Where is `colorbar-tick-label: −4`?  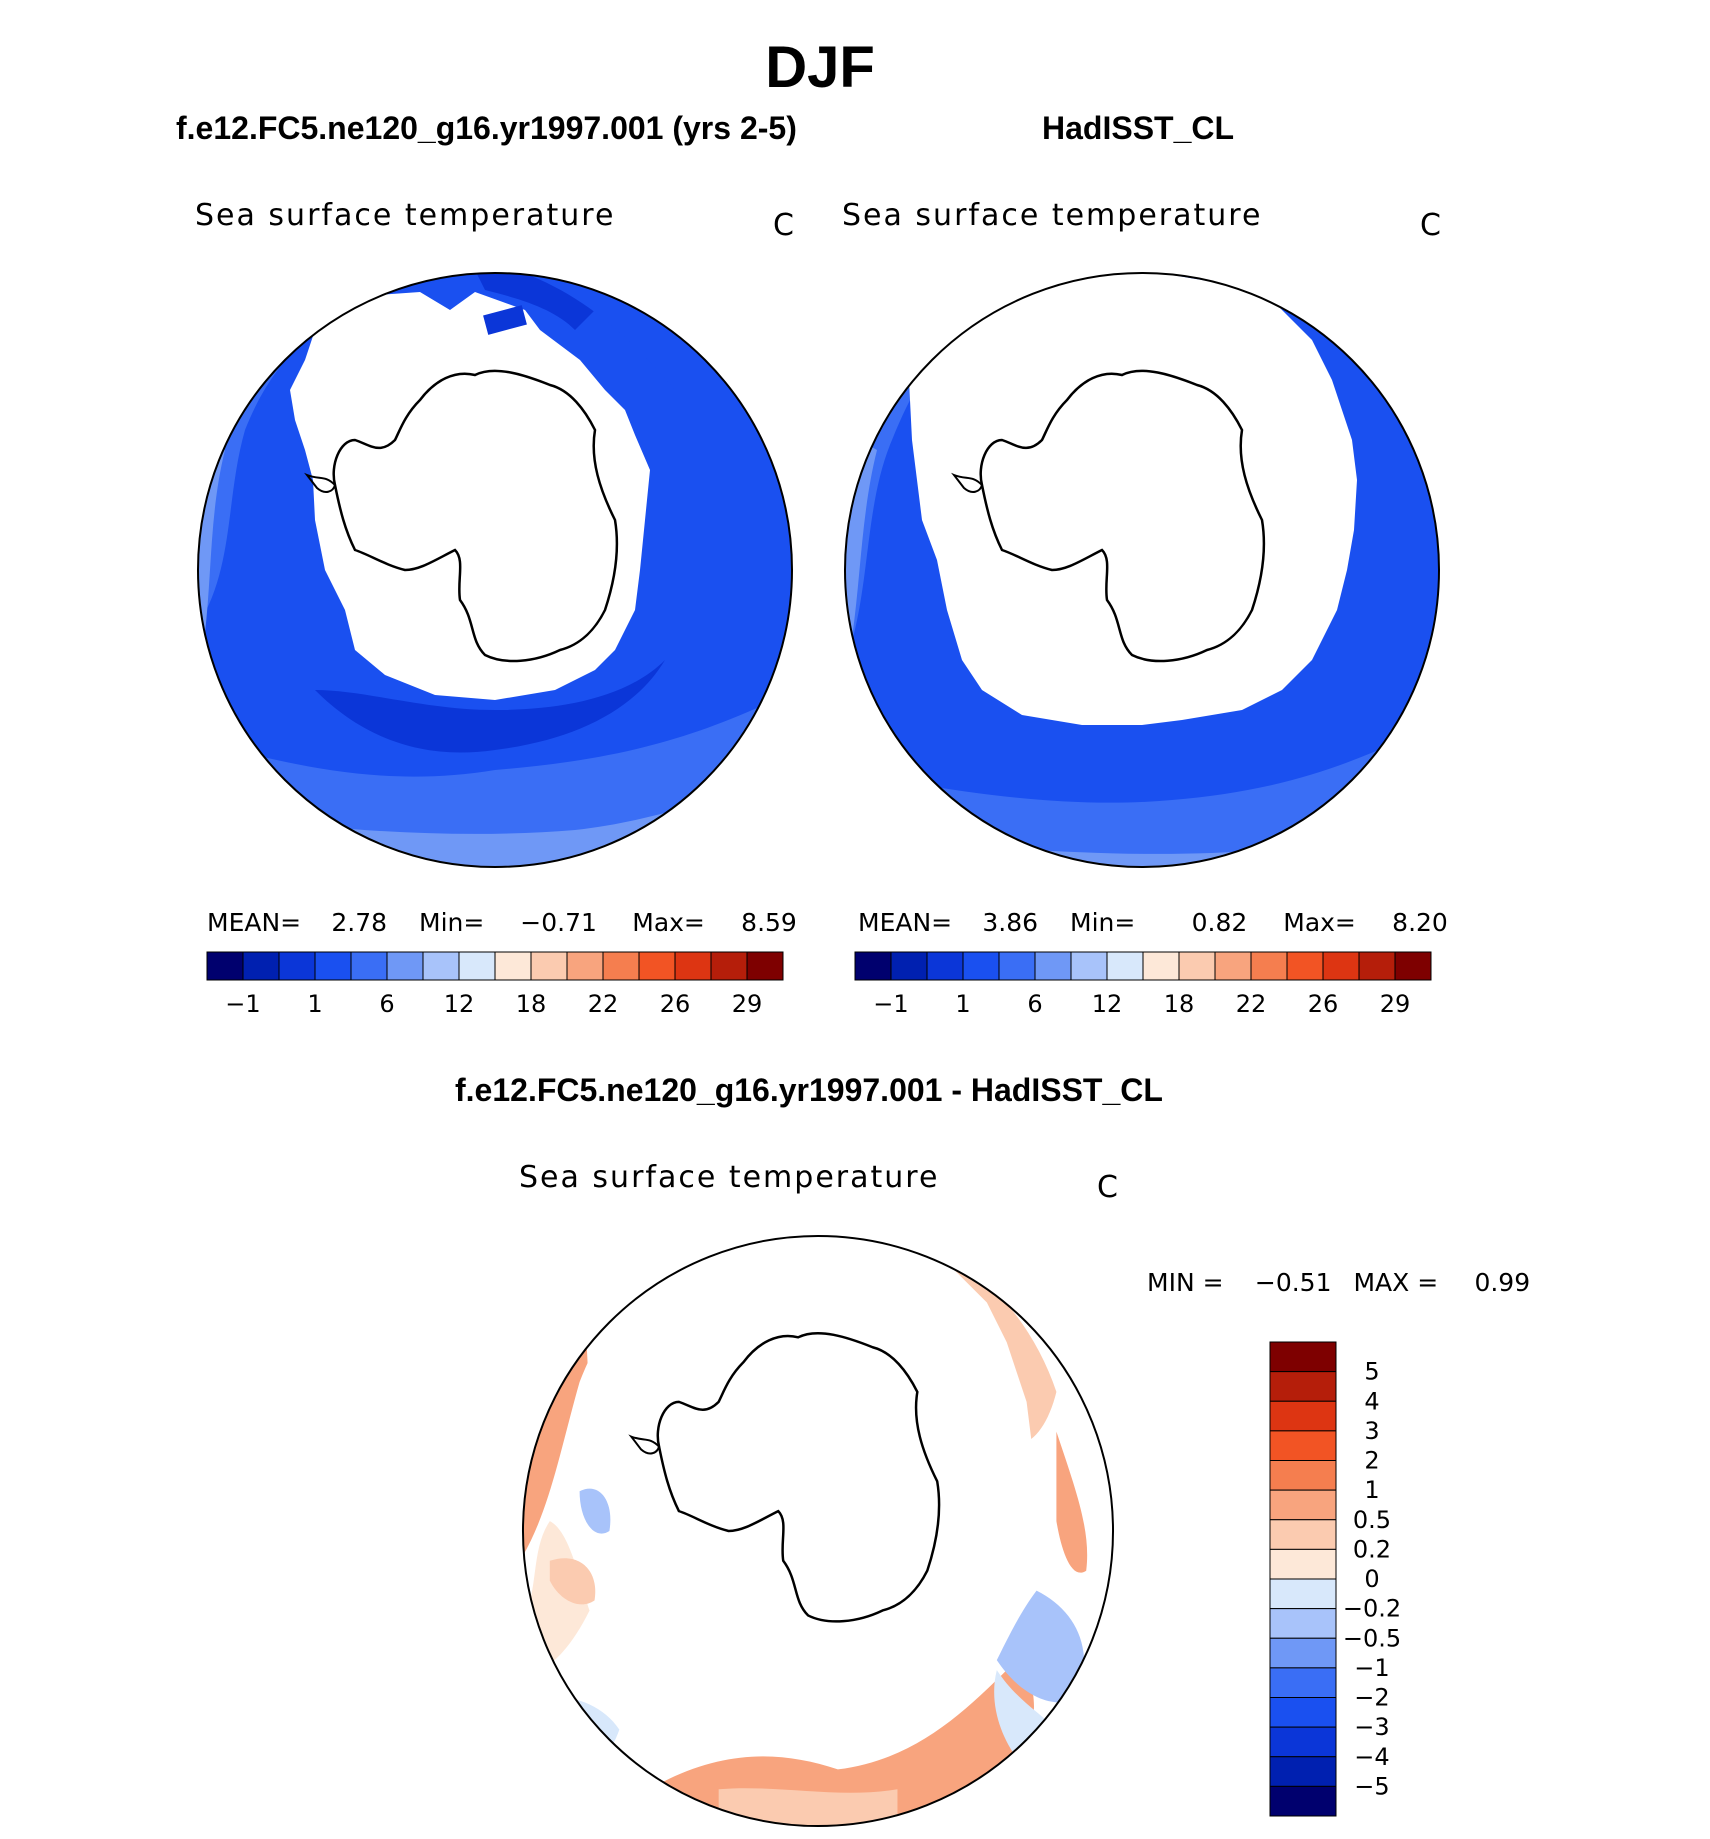
colorbar-tick-label: −4 is located at coordinates (1371, 1757).